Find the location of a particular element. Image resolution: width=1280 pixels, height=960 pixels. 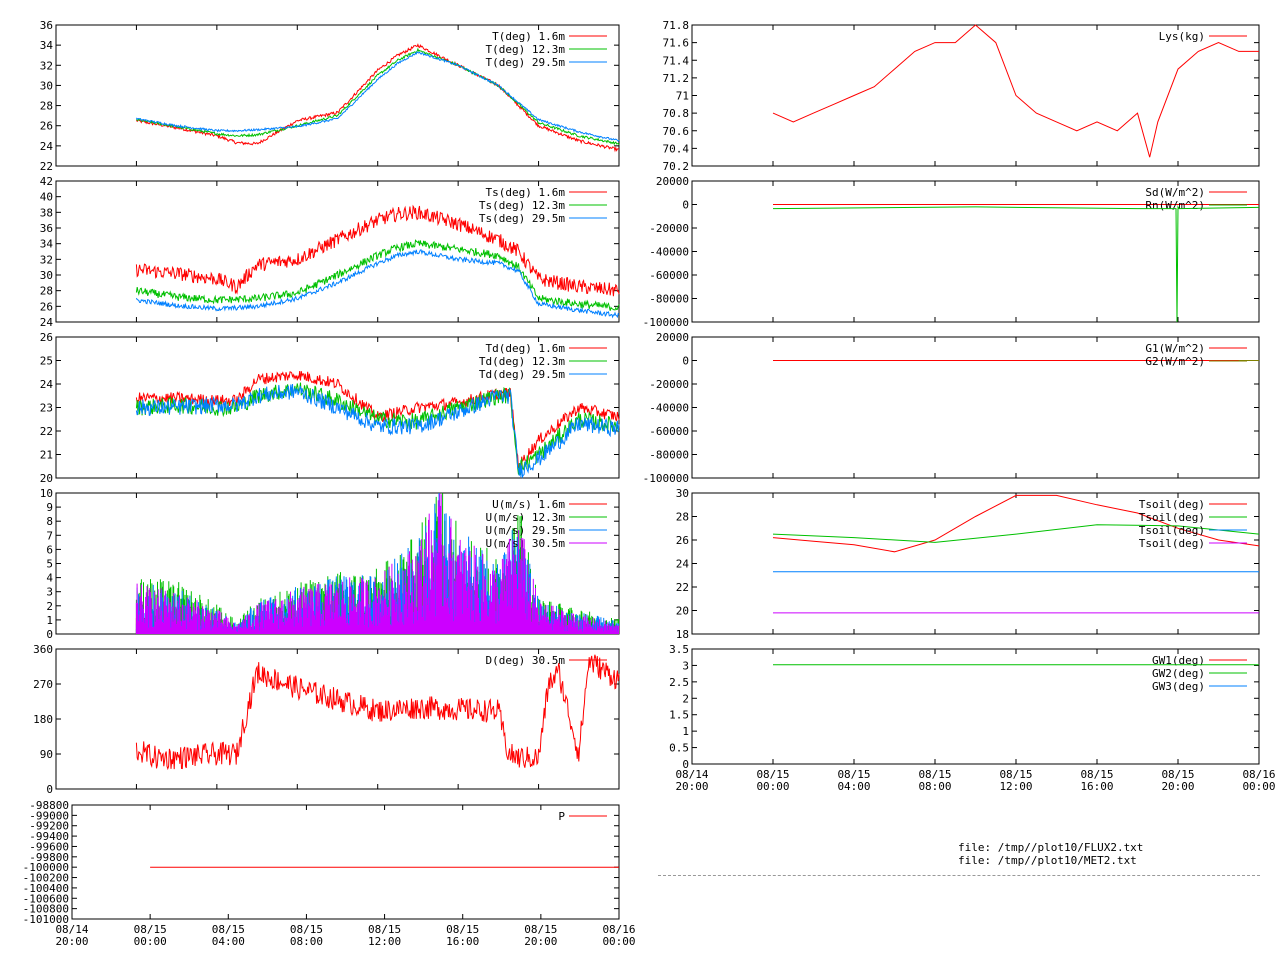

legend-label: T(deg) 29.5m is located at coordinates (526, 62).